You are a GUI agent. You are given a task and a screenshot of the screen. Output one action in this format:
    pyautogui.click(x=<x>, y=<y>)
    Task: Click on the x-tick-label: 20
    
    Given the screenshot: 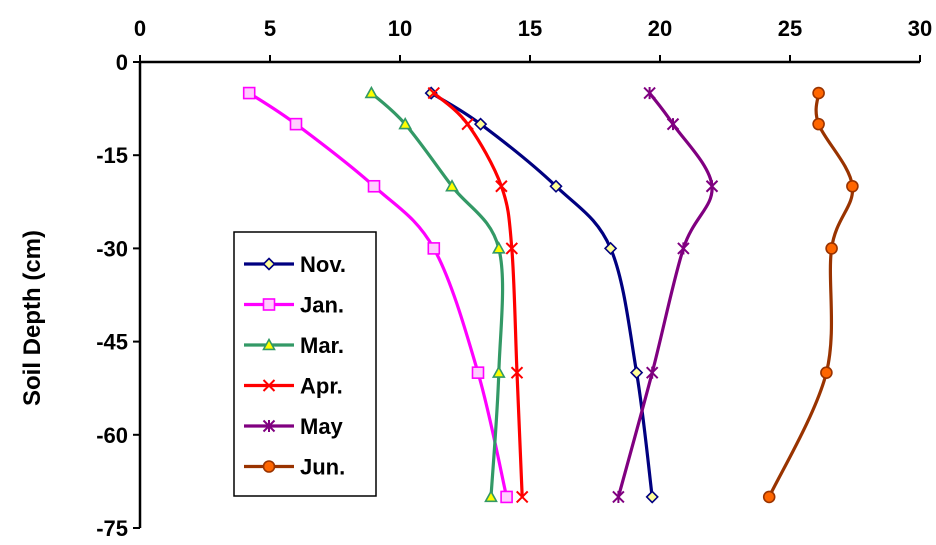 What is the action you would take?
    pyautogui.click(x=660, y=28)
    